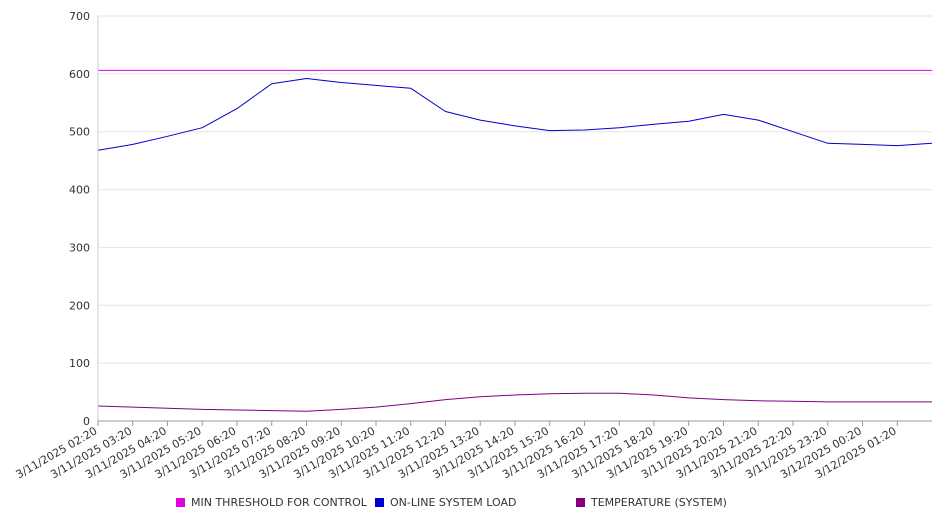  I want to click on legend-item-threshold: MIN THRESHOLD FOR CONTROL, so click(271, 502).